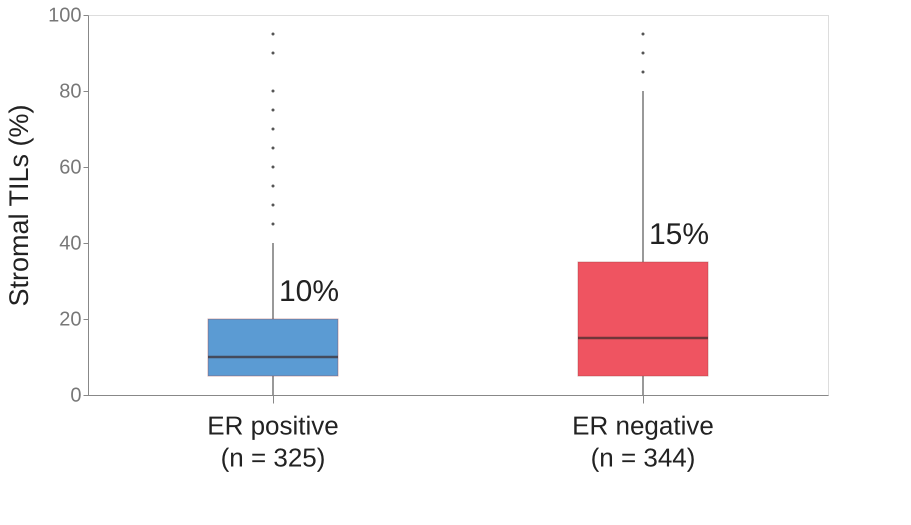 This screenshot has height=525, width=911. I want to click on y-tick-label: 0, so click(76, 395).